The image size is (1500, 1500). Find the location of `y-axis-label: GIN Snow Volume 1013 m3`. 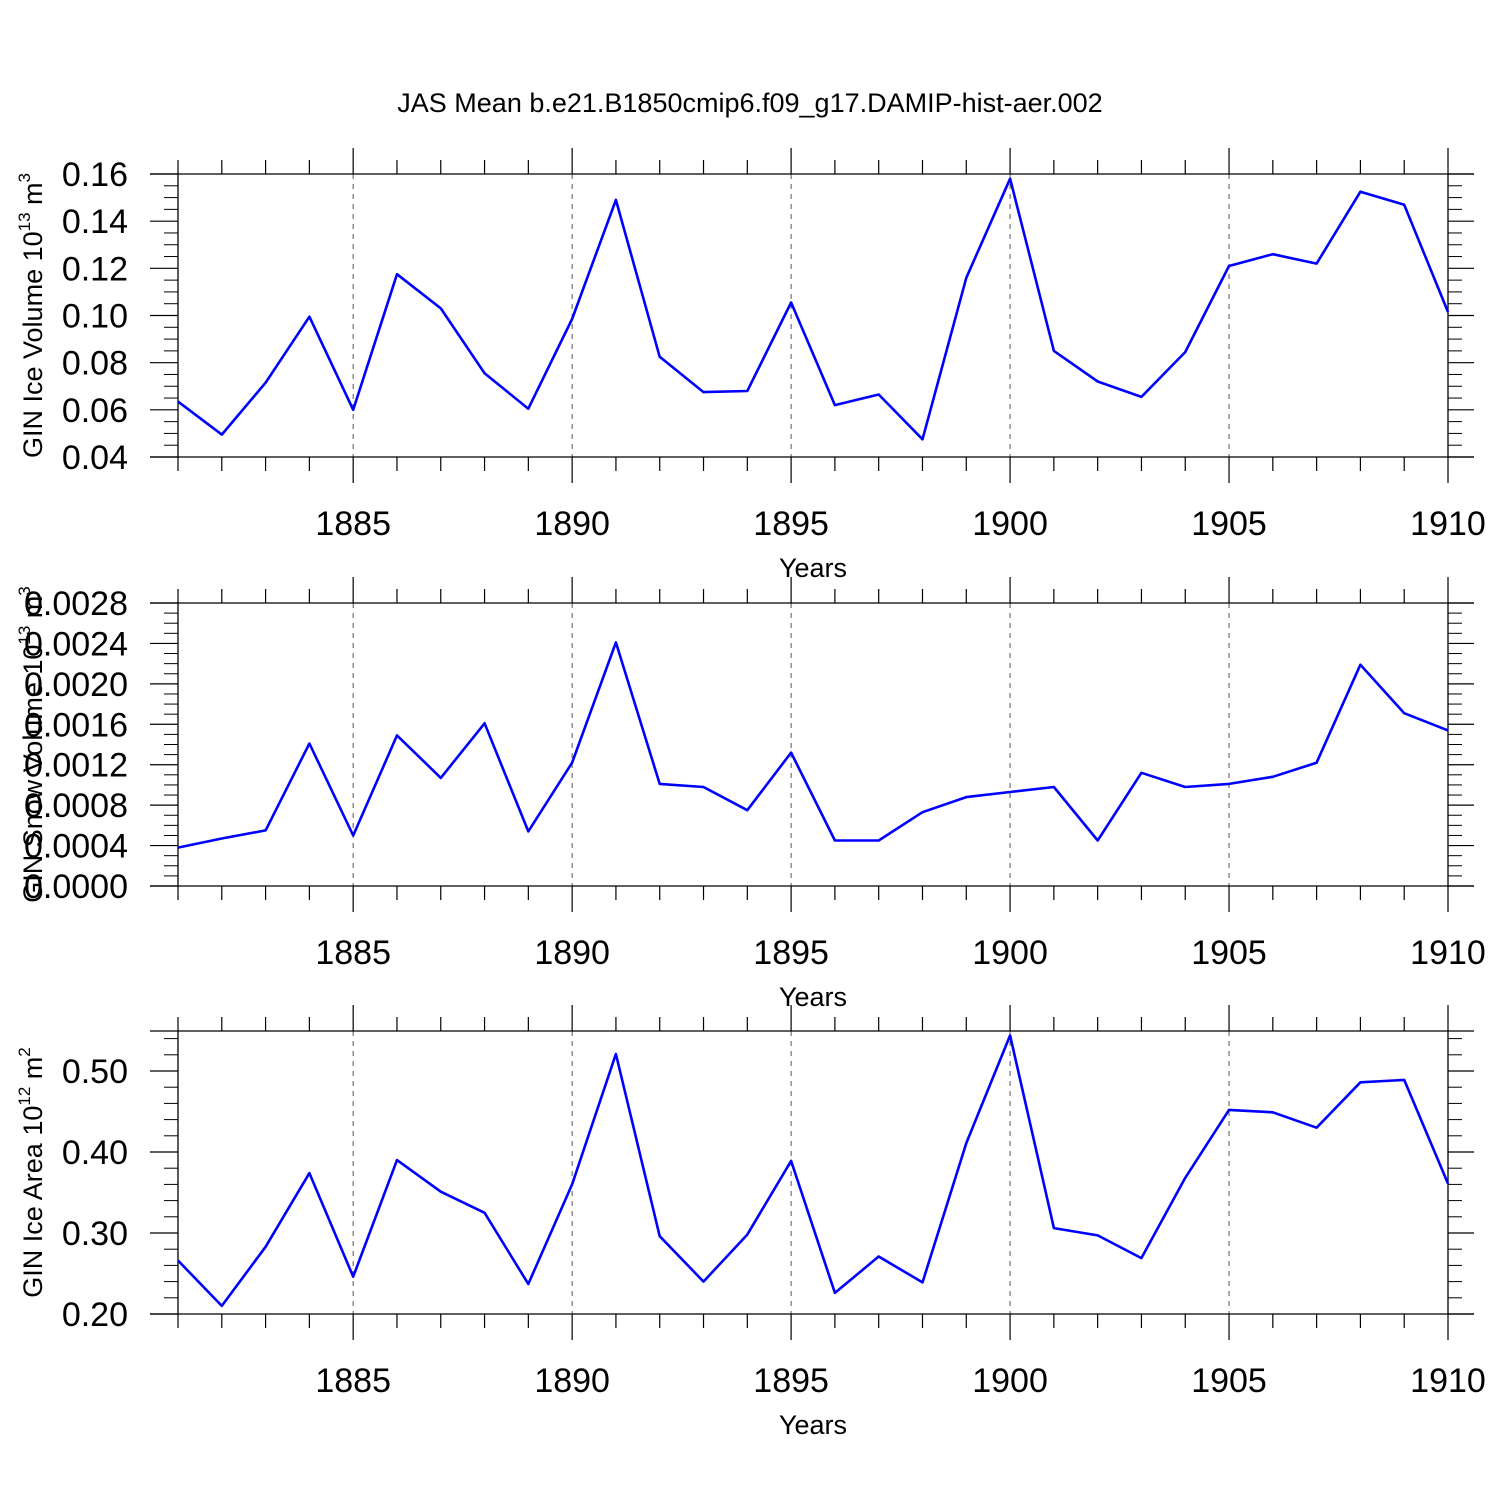

y-axis-label: GIN Snow Volume 1013 m3 is located at coordinates (31, 744).